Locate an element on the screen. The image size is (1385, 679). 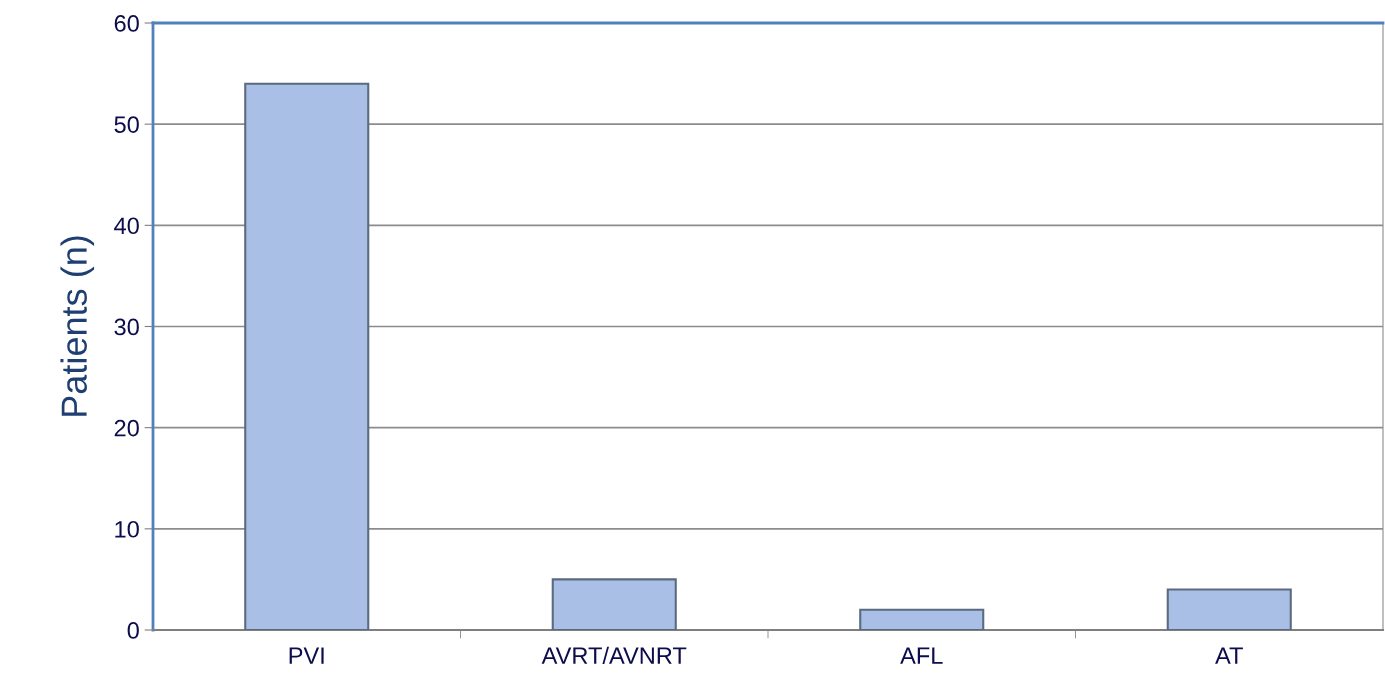
y-tick-label: 0 is located at coordinates (133, 630).